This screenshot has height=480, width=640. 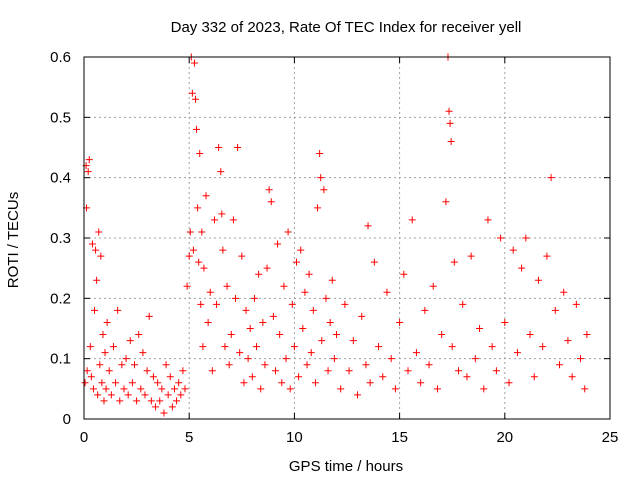 What do you see at coordinates (67, 419) in the screenshot?
I see `y-tick-label: 0` at bounding box center [67, 419].